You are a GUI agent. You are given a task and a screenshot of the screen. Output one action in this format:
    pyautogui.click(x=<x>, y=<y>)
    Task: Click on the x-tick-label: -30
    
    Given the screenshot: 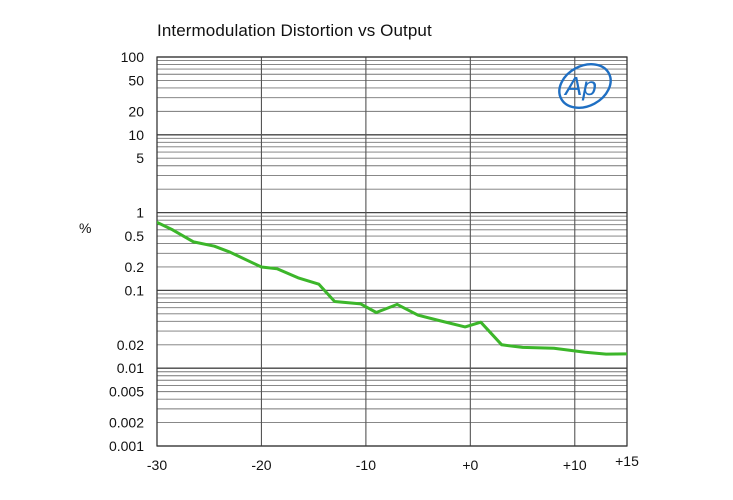 What is the action you would take?
    pyautogui.click(x=157, y=465)
    